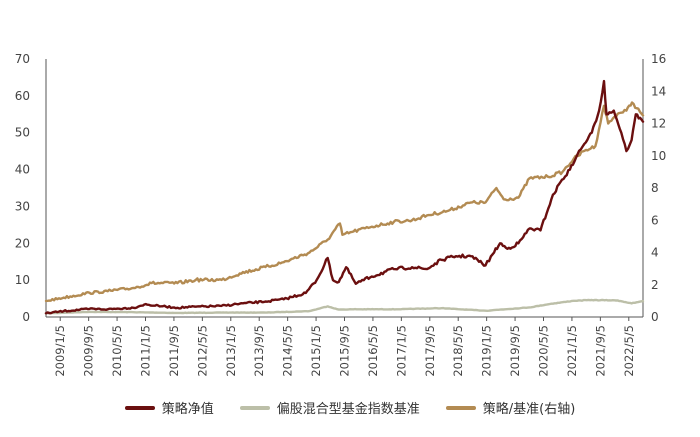 This screenshot has width=700, height=437. Describe the element at coordinates (259, 351) in the screenshot. I see `x-tick-label: 2013/9/5` at that location.